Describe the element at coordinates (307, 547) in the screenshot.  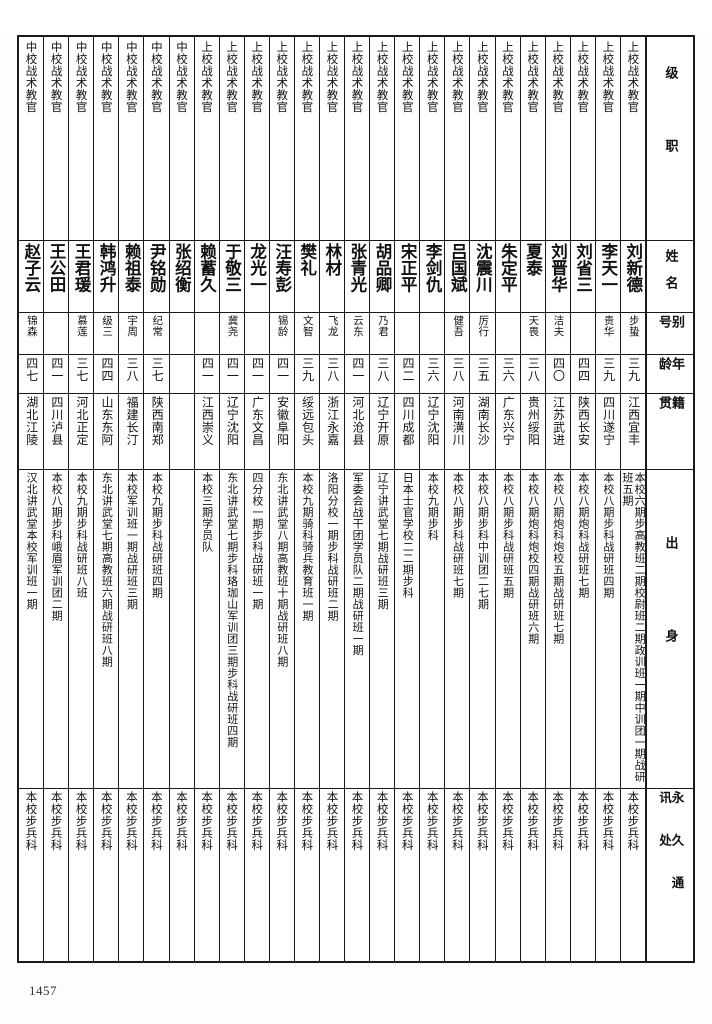
I see `cell-origin-text: 本校九期骑科骑兵教育班一期` at that location.